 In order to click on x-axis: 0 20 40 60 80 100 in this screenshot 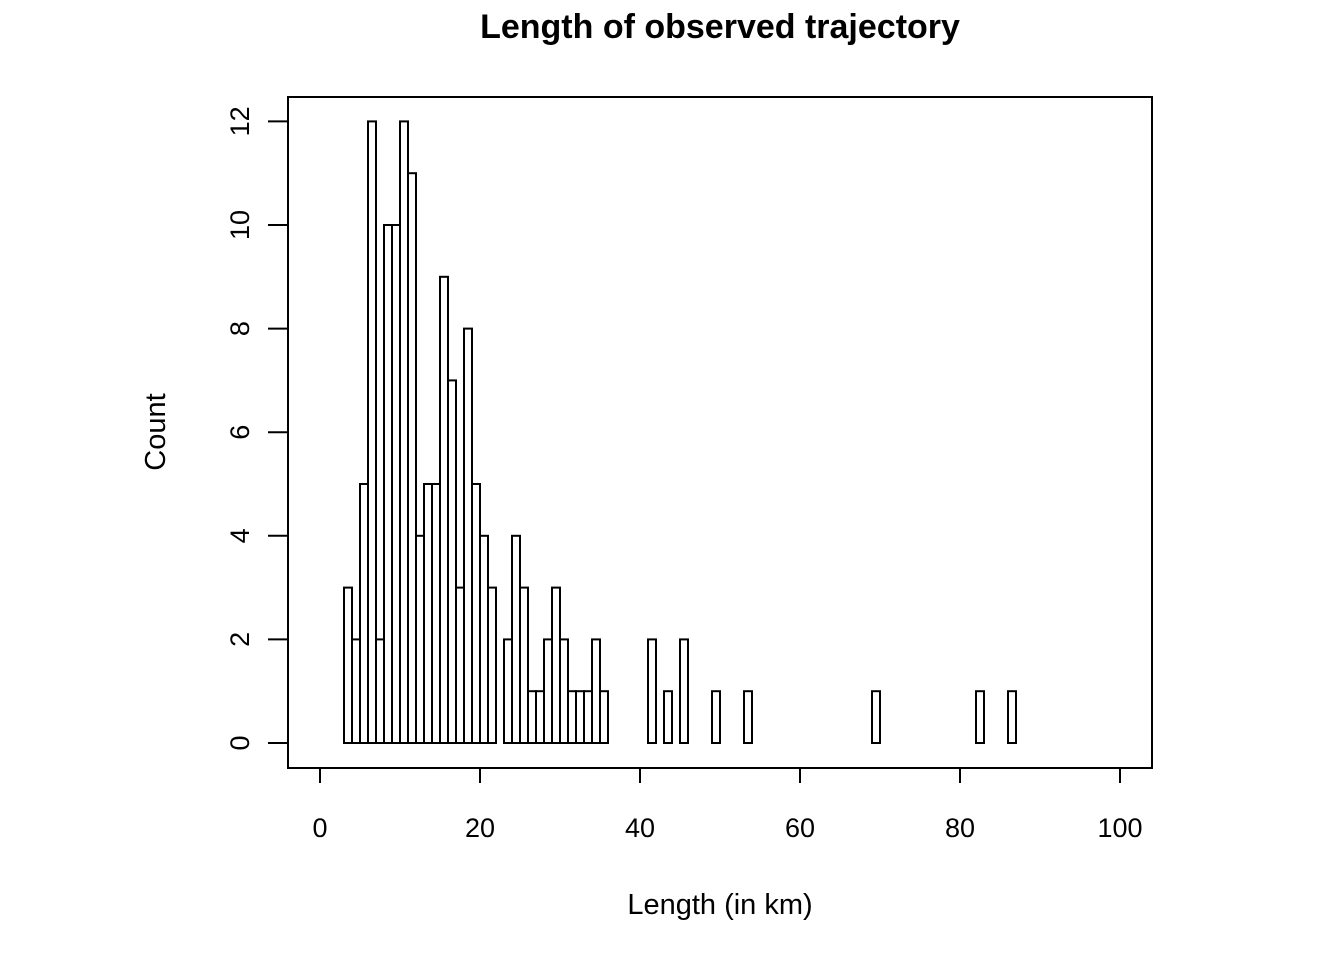, I will do `click(727, 805)`.